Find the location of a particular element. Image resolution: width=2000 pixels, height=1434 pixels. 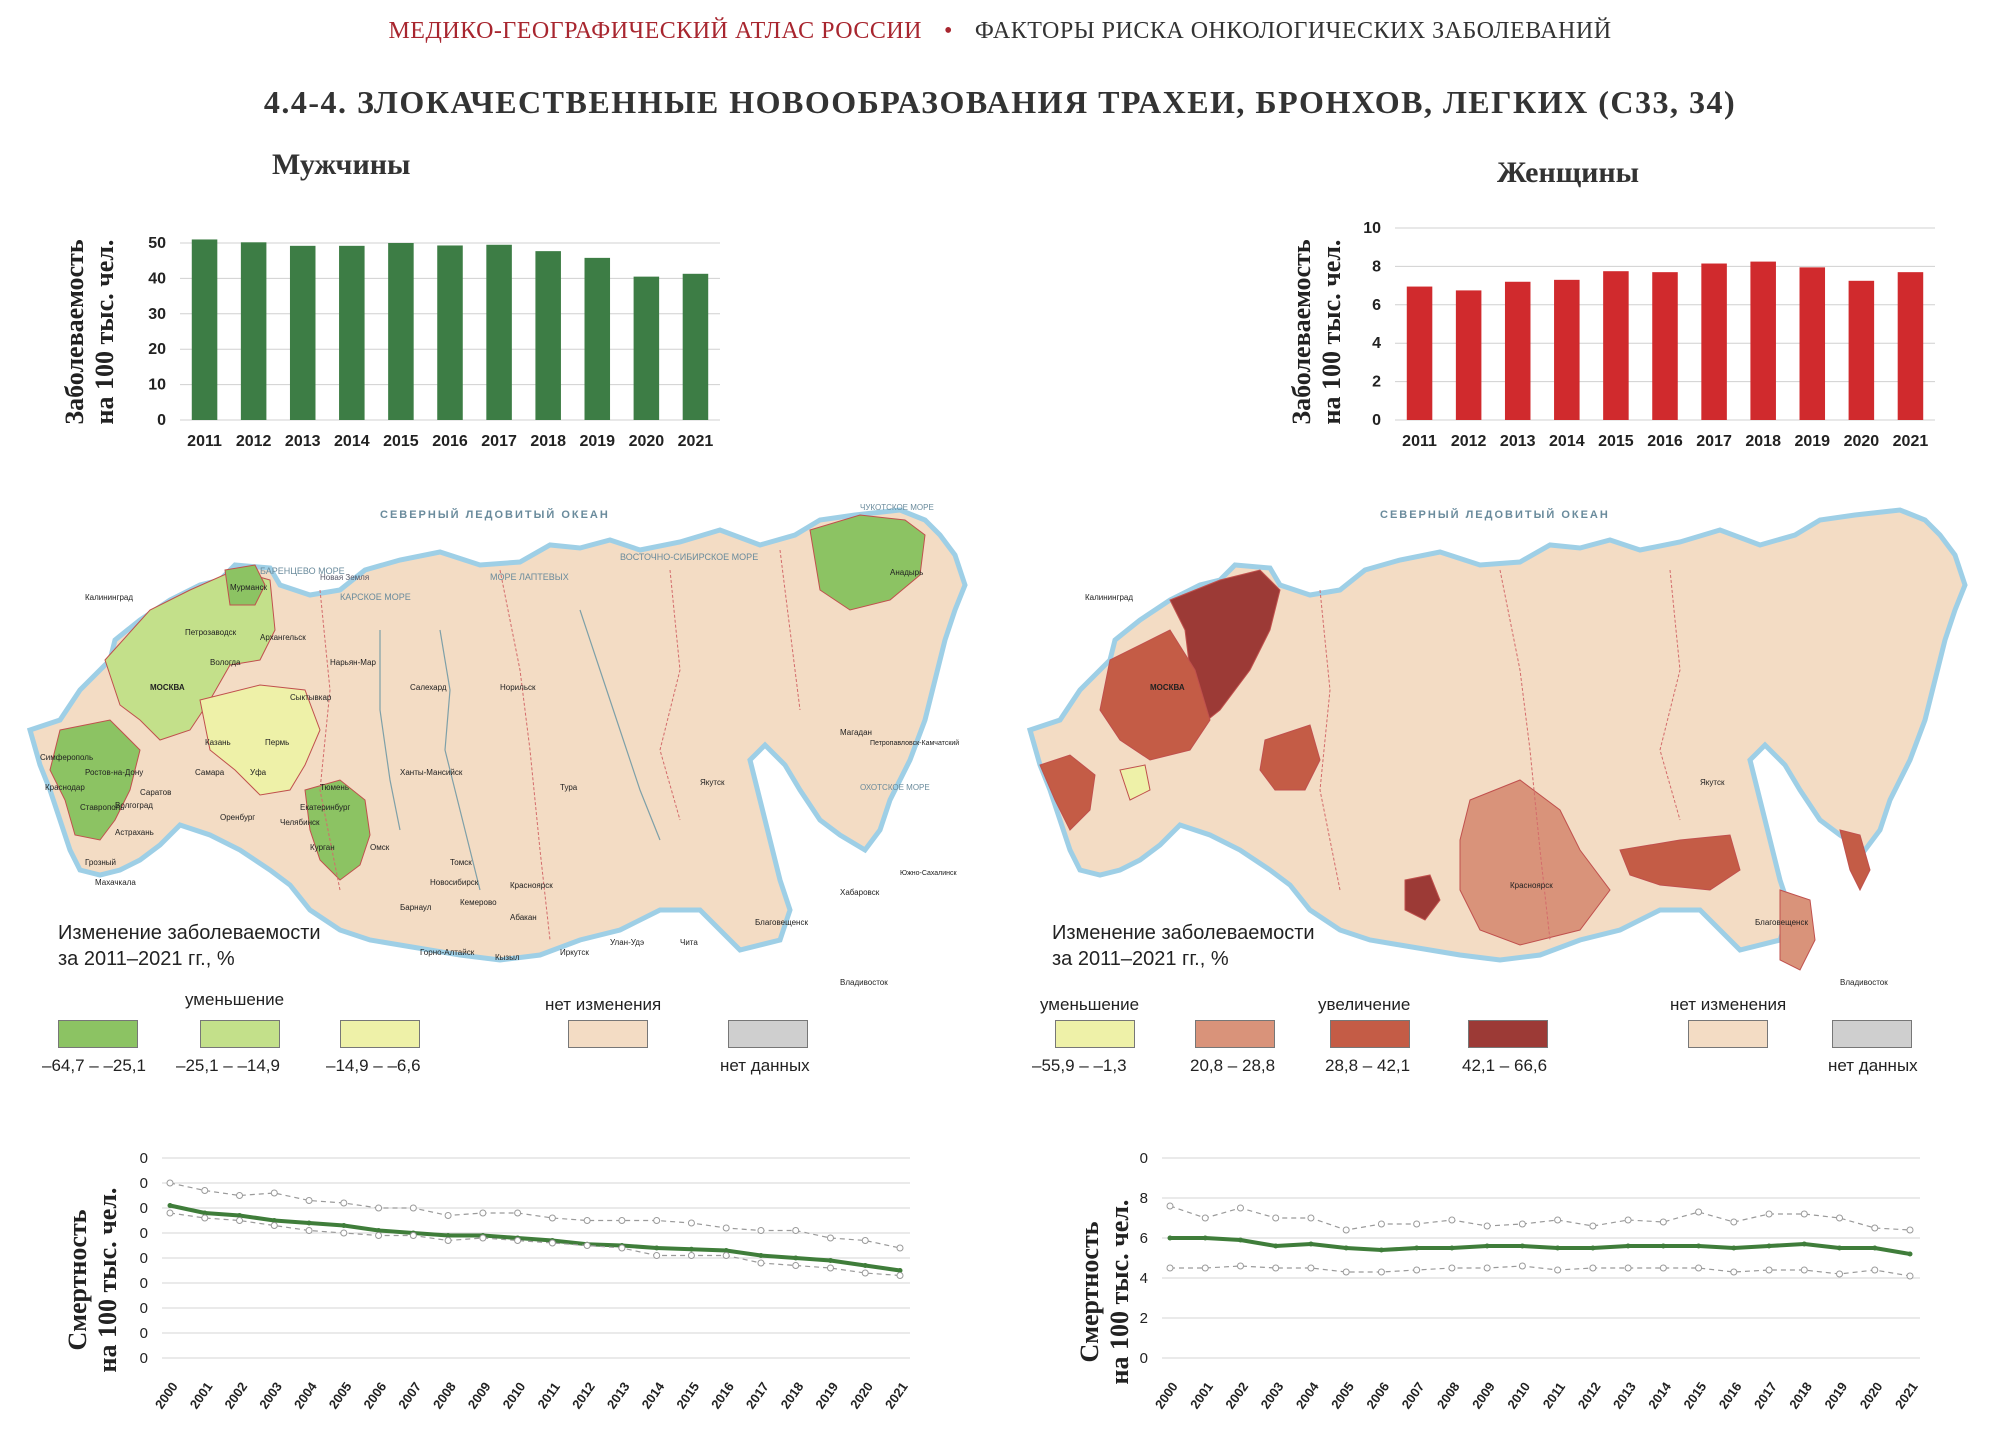

map-city-label: Нарьян-Мар is located at coordinates (353, 662).